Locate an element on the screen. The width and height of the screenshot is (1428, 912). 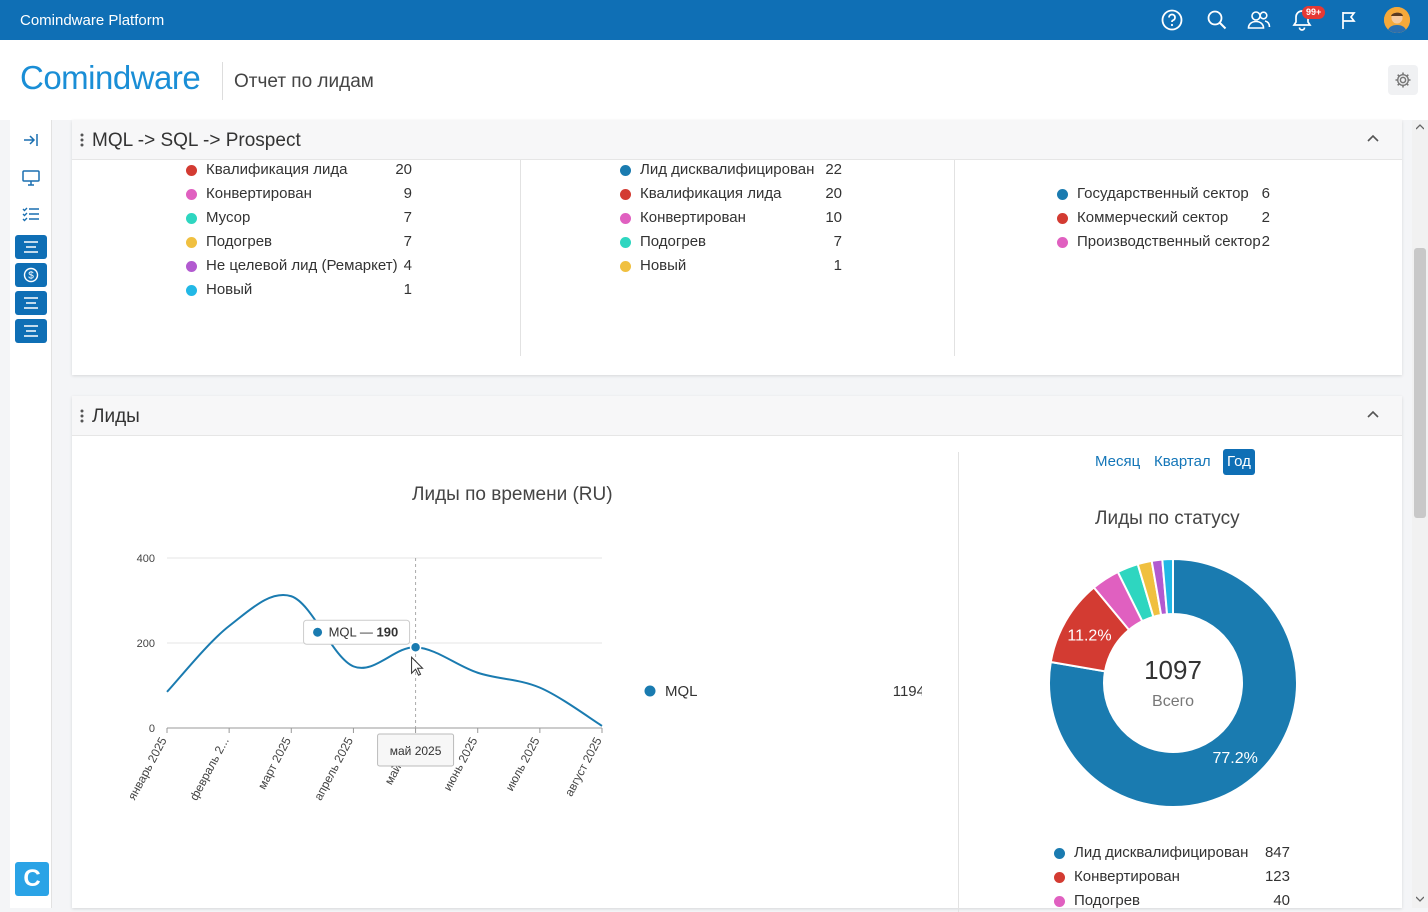
y-tick-label: 200 is located at coordinates (146, 644).